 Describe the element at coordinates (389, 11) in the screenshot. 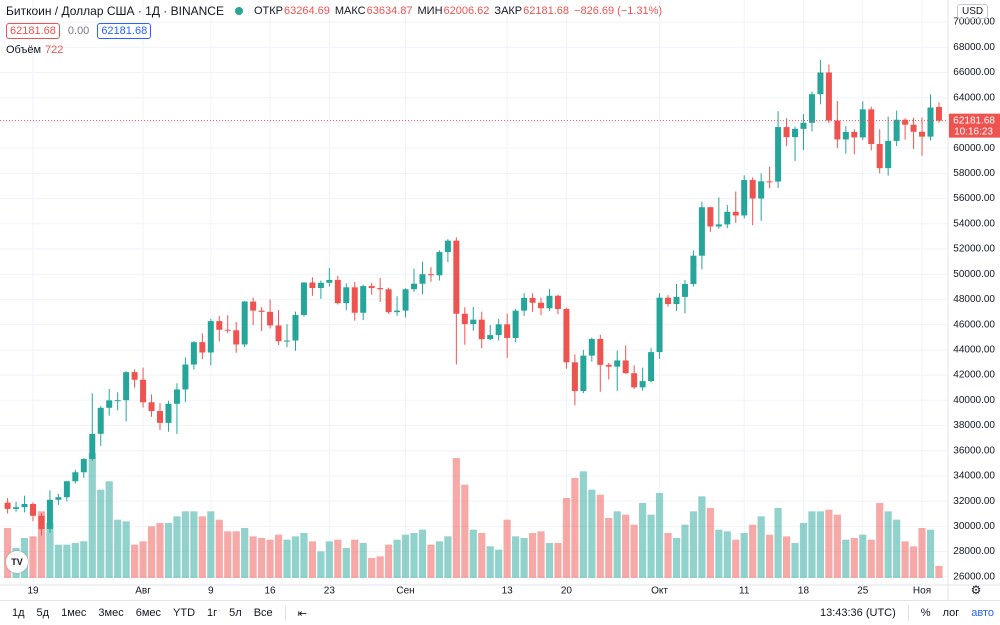

I see `high-value: 63634.87` at that location.